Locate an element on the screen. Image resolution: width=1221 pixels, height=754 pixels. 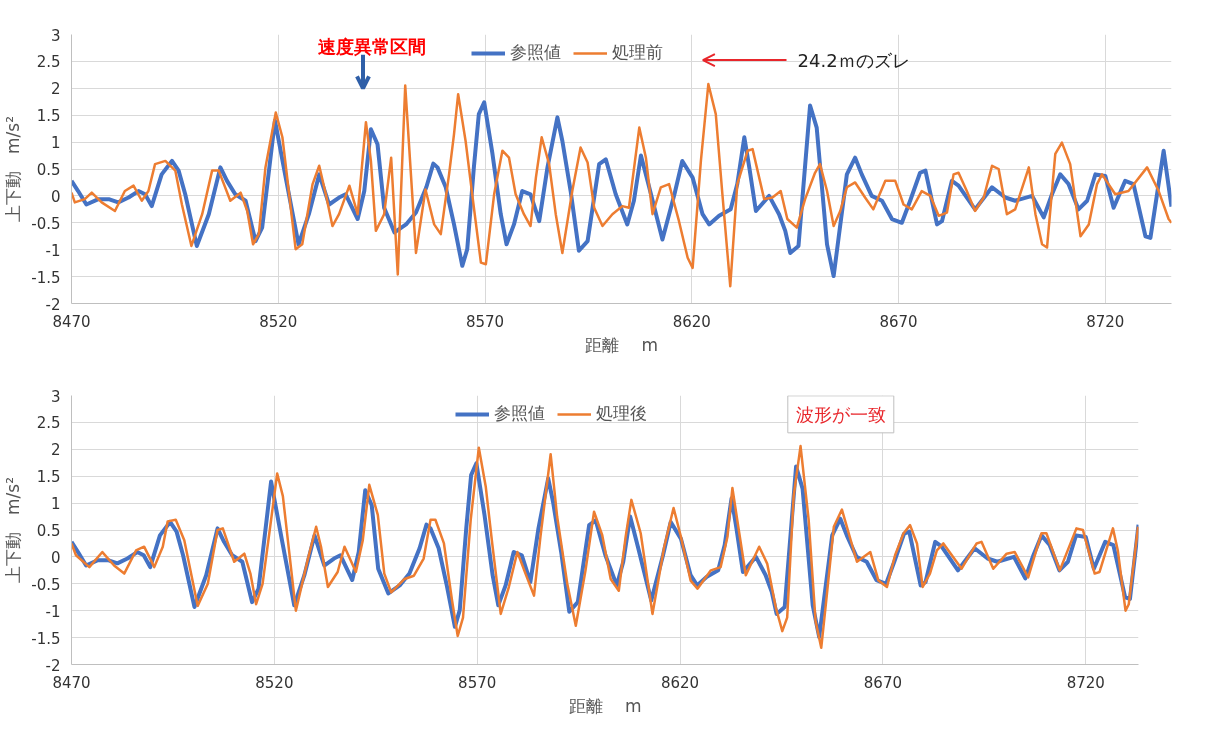
legend-label: 処理前 is located at coordinates (637, 52).